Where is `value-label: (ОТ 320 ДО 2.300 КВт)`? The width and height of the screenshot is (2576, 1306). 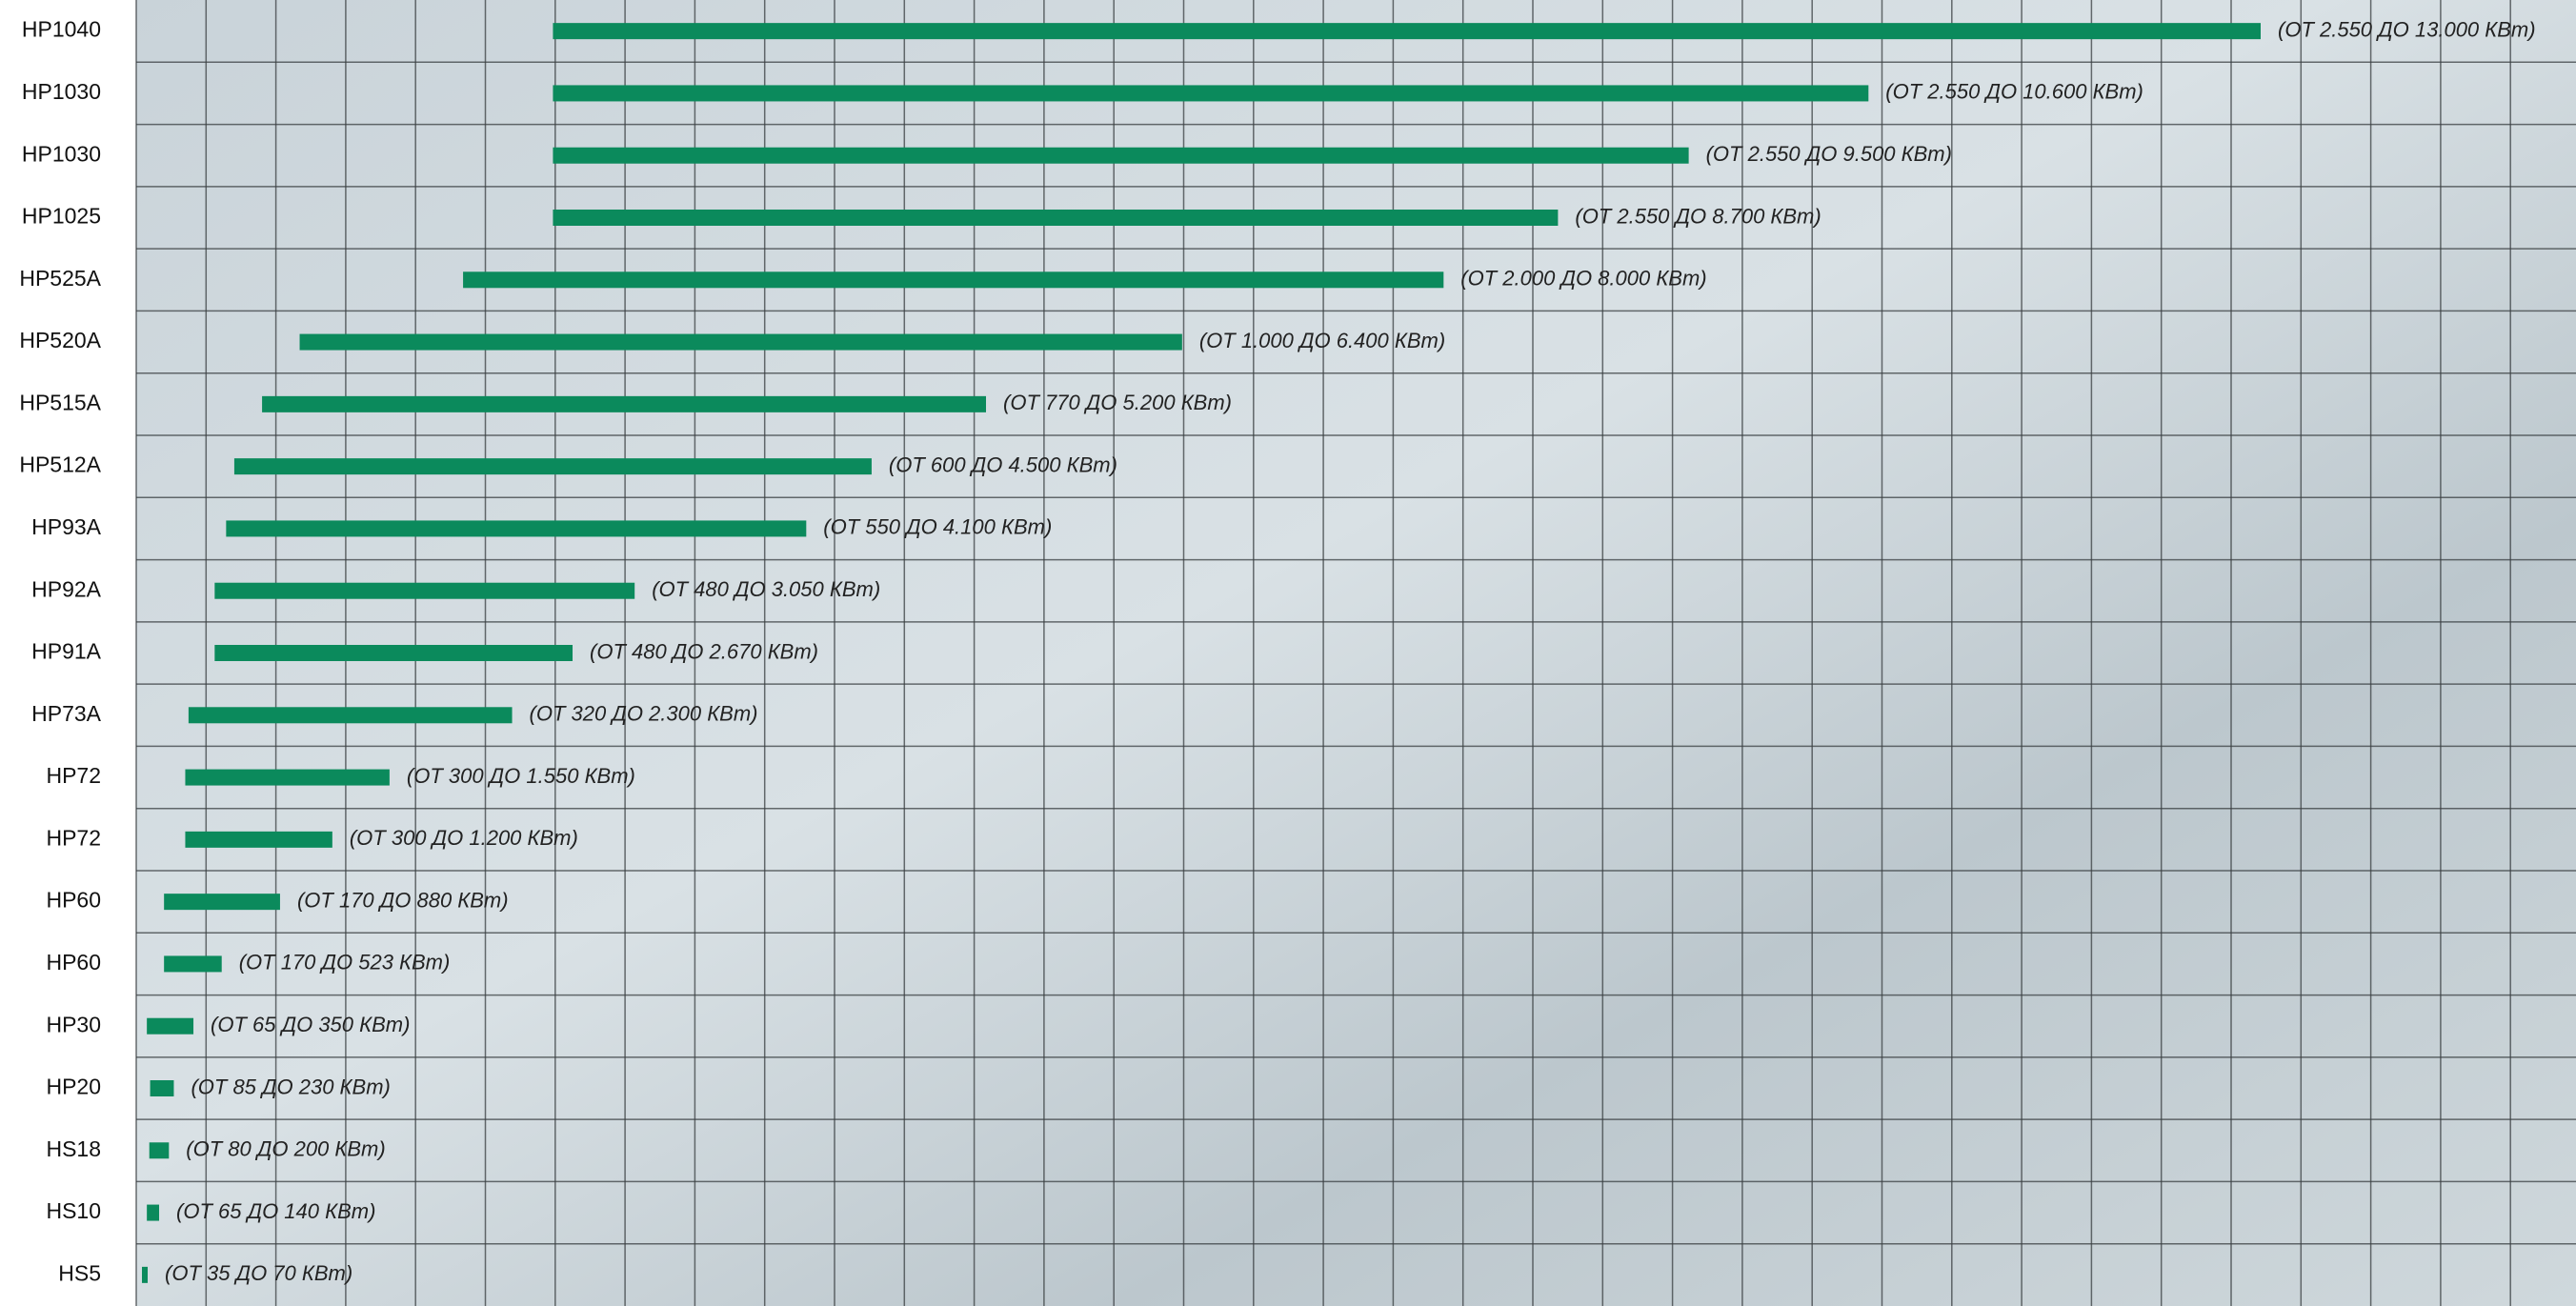 value-label: (ОТ 320 ДО 2.300 КВт) is located at coordinates (644, 714).